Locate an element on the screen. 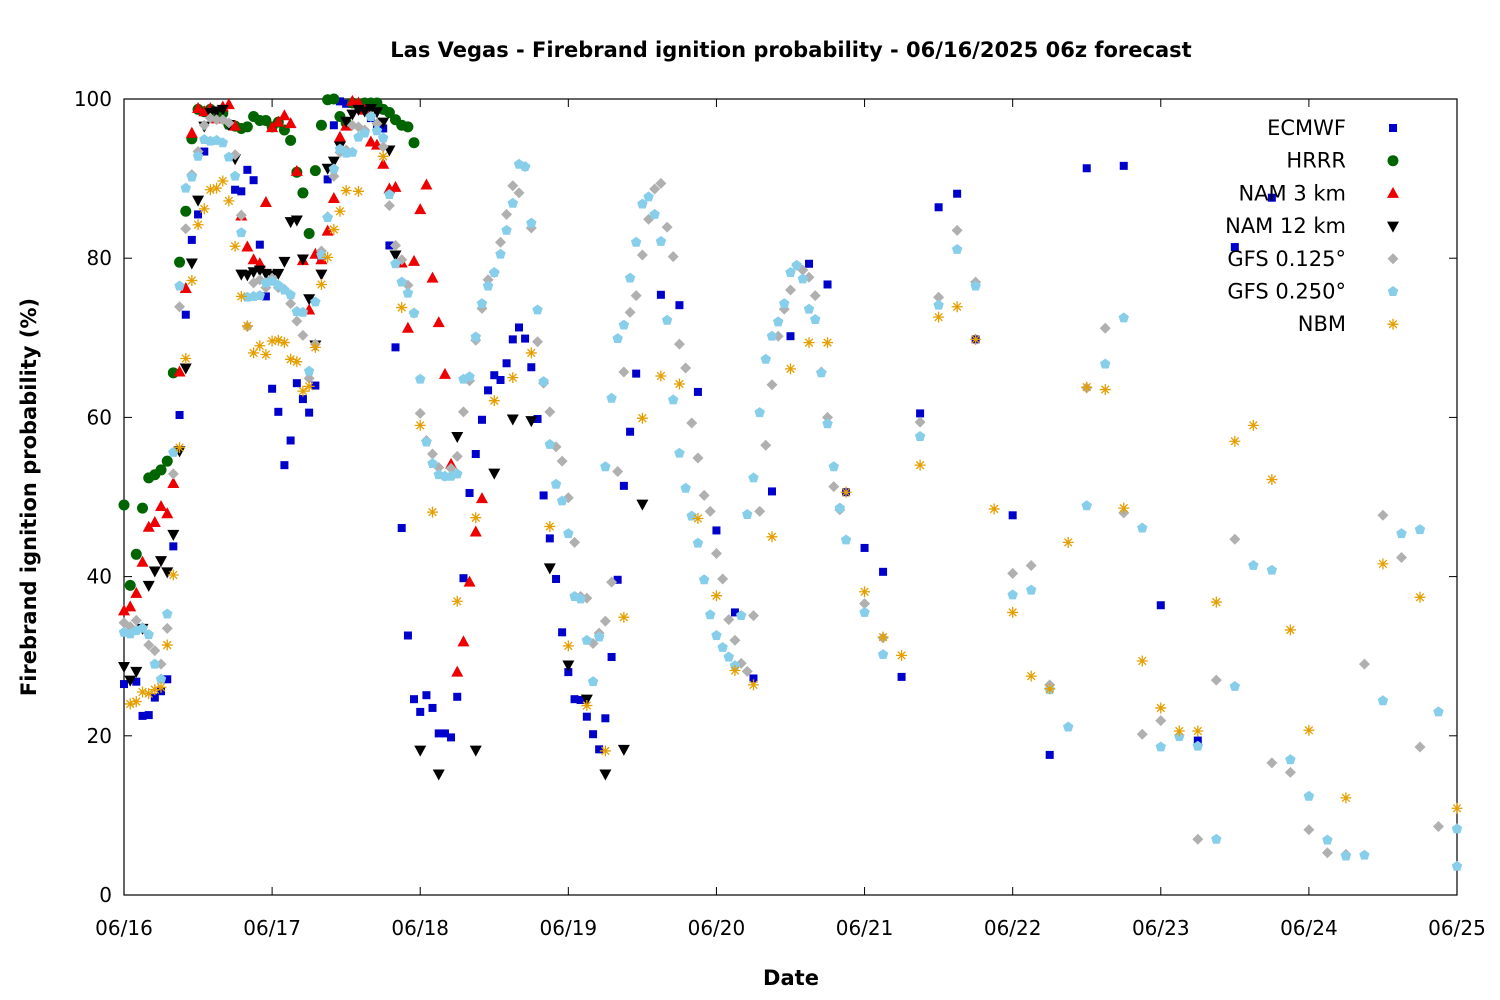 This screenshot has height=1000, width=1500. legend-label: NAM 12 km is located at coordinates (1285, 226).